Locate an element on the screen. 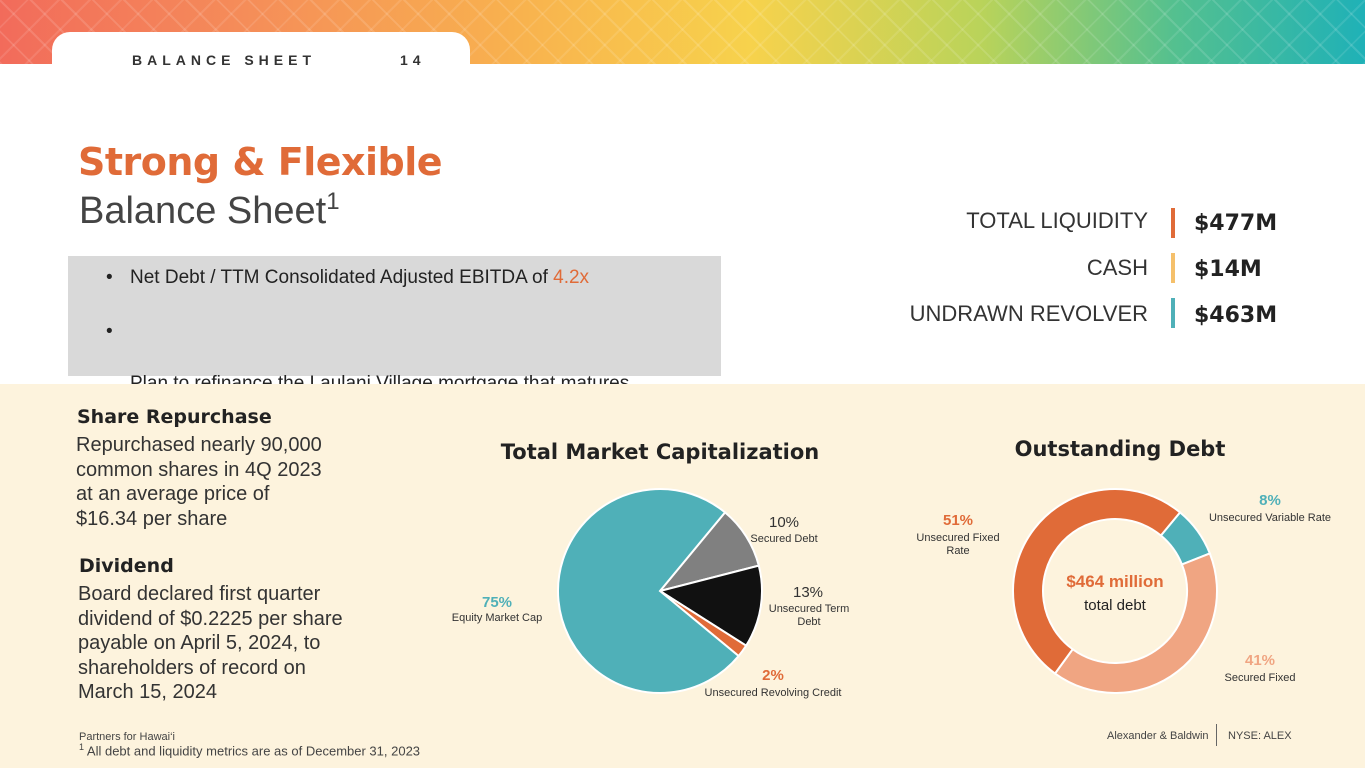 This screenshot has width=1365, height=768. title-line2: Balance Sheet1 is located at coordinates (209, 210).